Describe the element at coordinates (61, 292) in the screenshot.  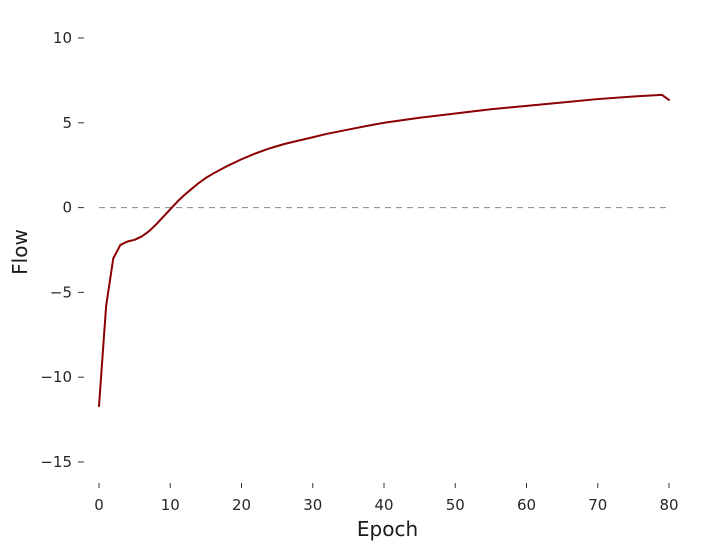
I see `y-tick-label: −5` at that location.